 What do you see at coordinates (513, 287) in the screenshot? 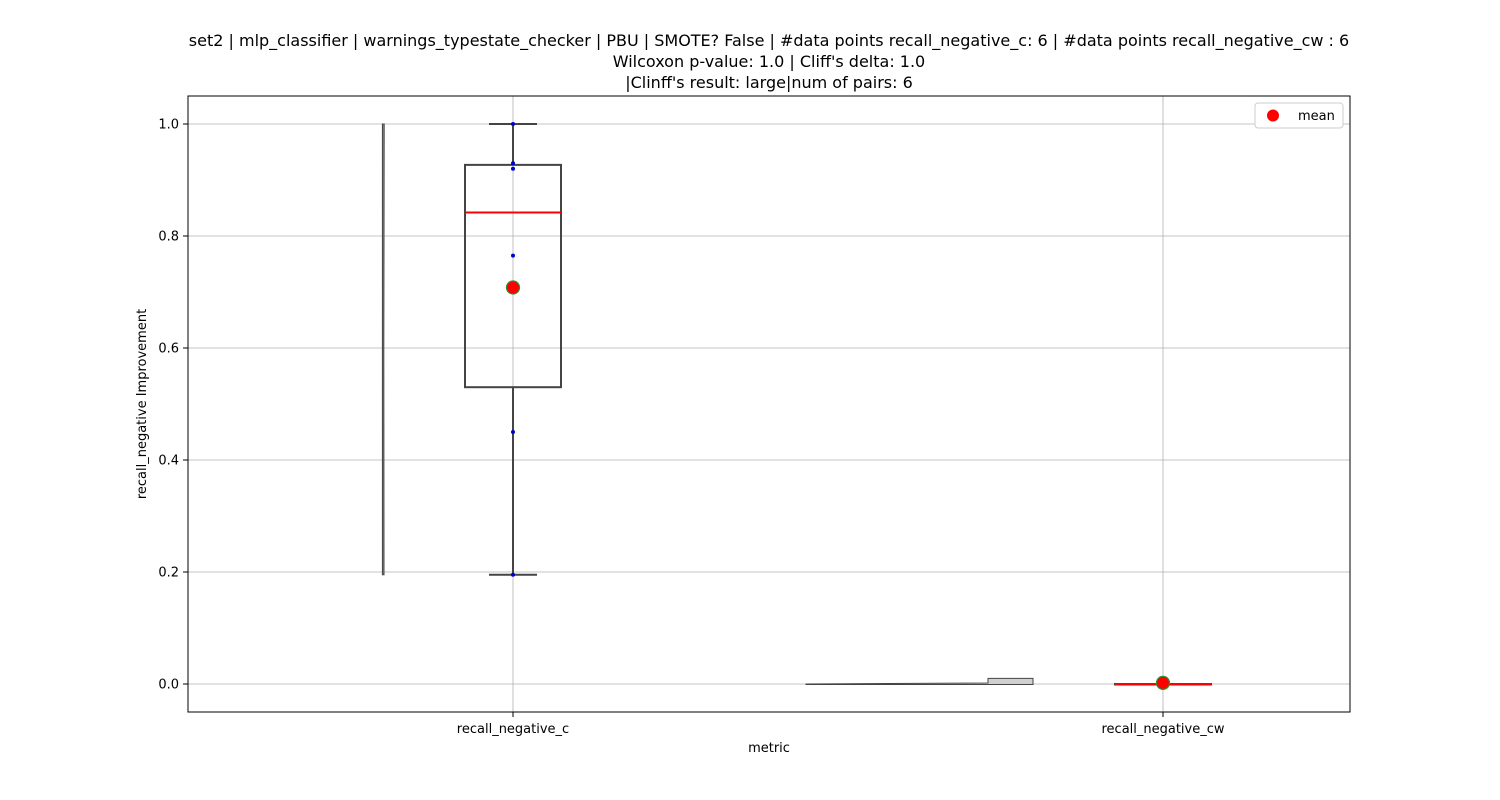
I see `mean-marker-recall_negative_c` at bounding box center [513, 287].